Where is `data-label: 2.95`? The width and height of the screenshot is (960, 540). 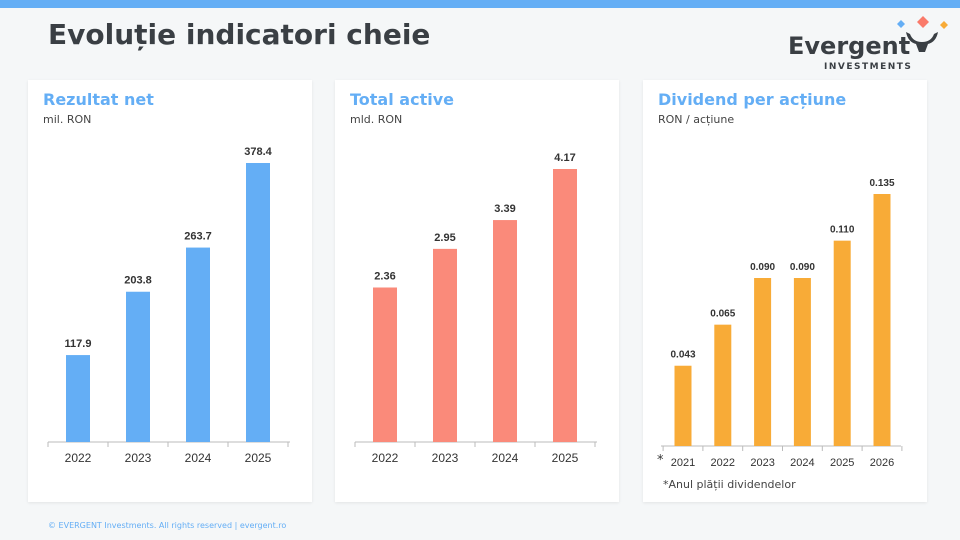
data-label: 2.95 is located at coordinates (444, 238).